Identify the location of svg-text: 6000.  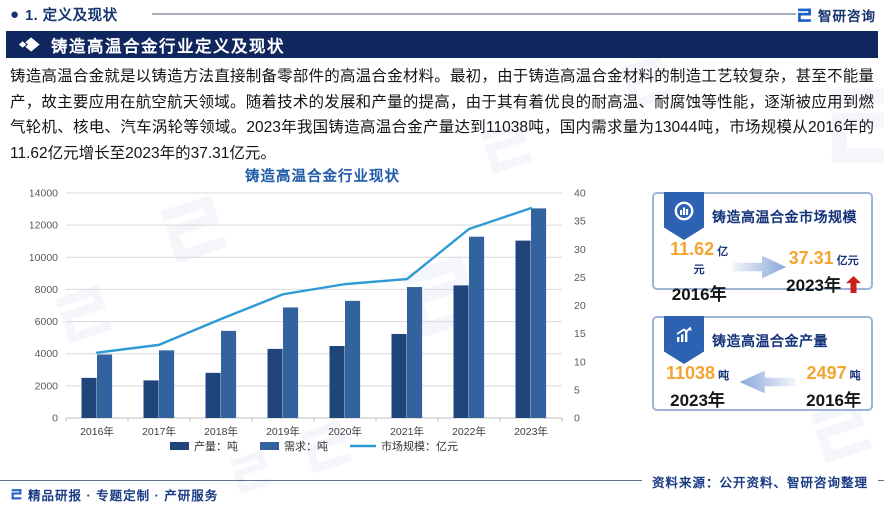
(47, 322).